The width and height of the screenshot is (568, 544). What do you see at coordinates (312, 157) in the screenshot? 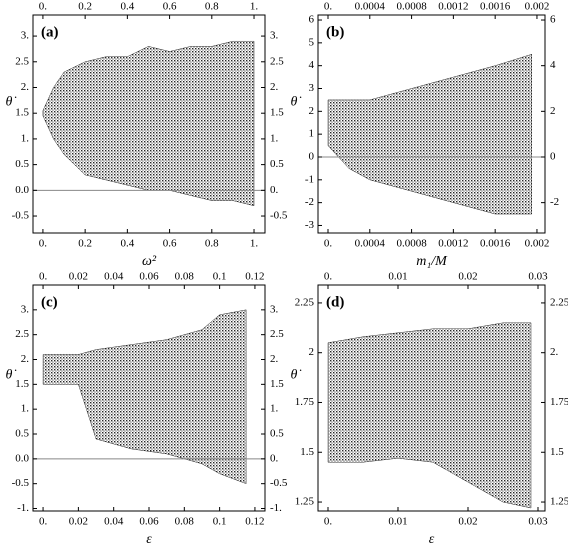
I see `y-tick-label: 0` at bounding box center [312, 157].